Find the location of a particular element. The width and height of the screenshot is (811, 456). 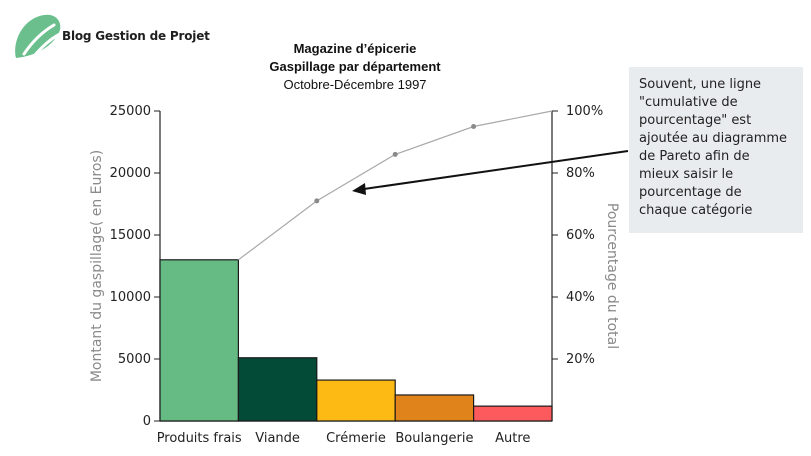

chart-subtitle: Gaspillage par département is located at coordinates (355, 66).